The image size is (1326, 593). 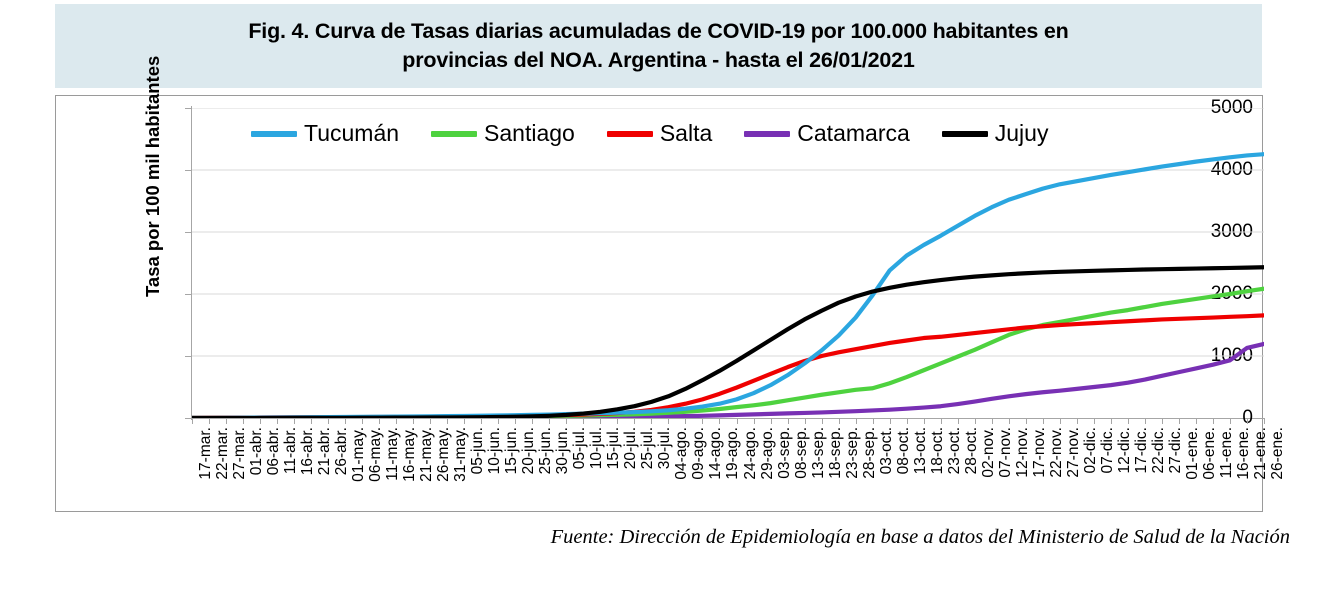 What do you see at coordinates (971, 451) in the screenshot?
I see `x-axis-tick-label: 28-oct.` at bounding box center [971, 451].